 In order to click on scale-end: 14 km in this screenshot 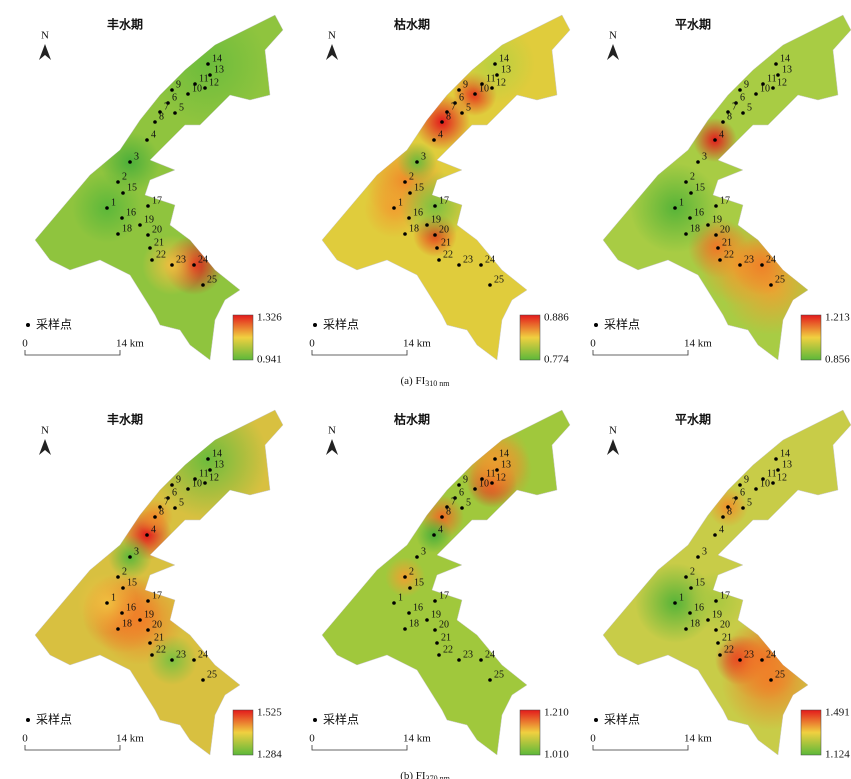, I will do `click(130, 344)`.